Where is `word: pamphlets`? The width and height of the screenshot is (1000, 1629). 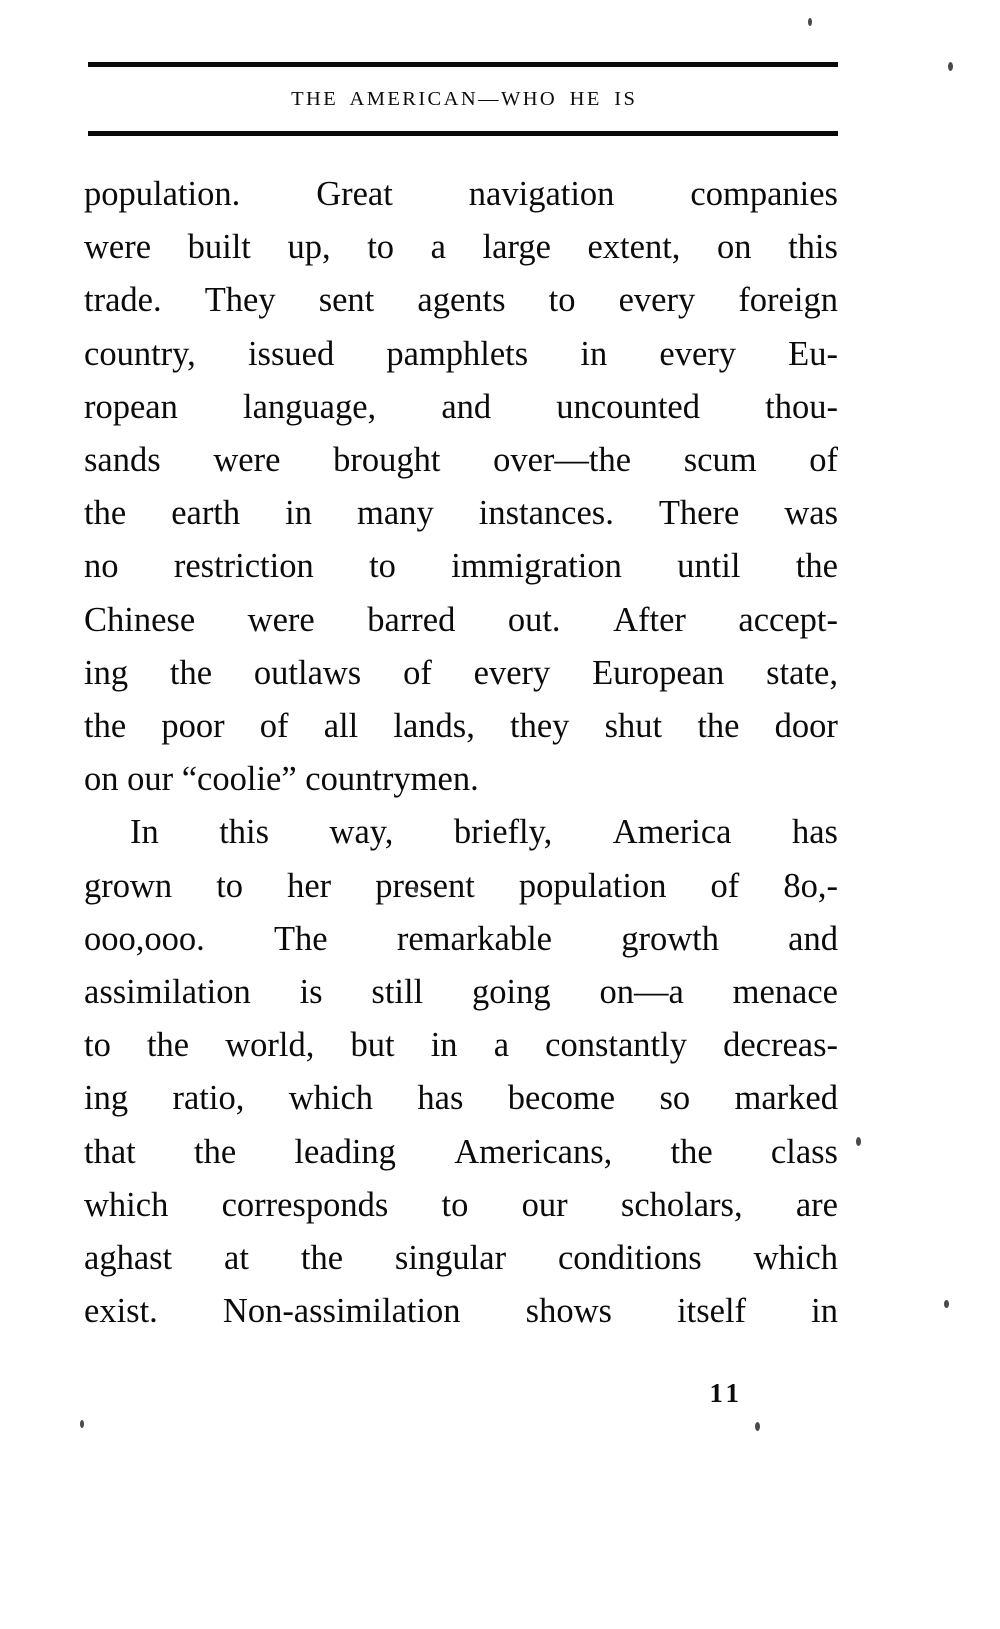
word: pamphlets is located at coordinates (457, 353).